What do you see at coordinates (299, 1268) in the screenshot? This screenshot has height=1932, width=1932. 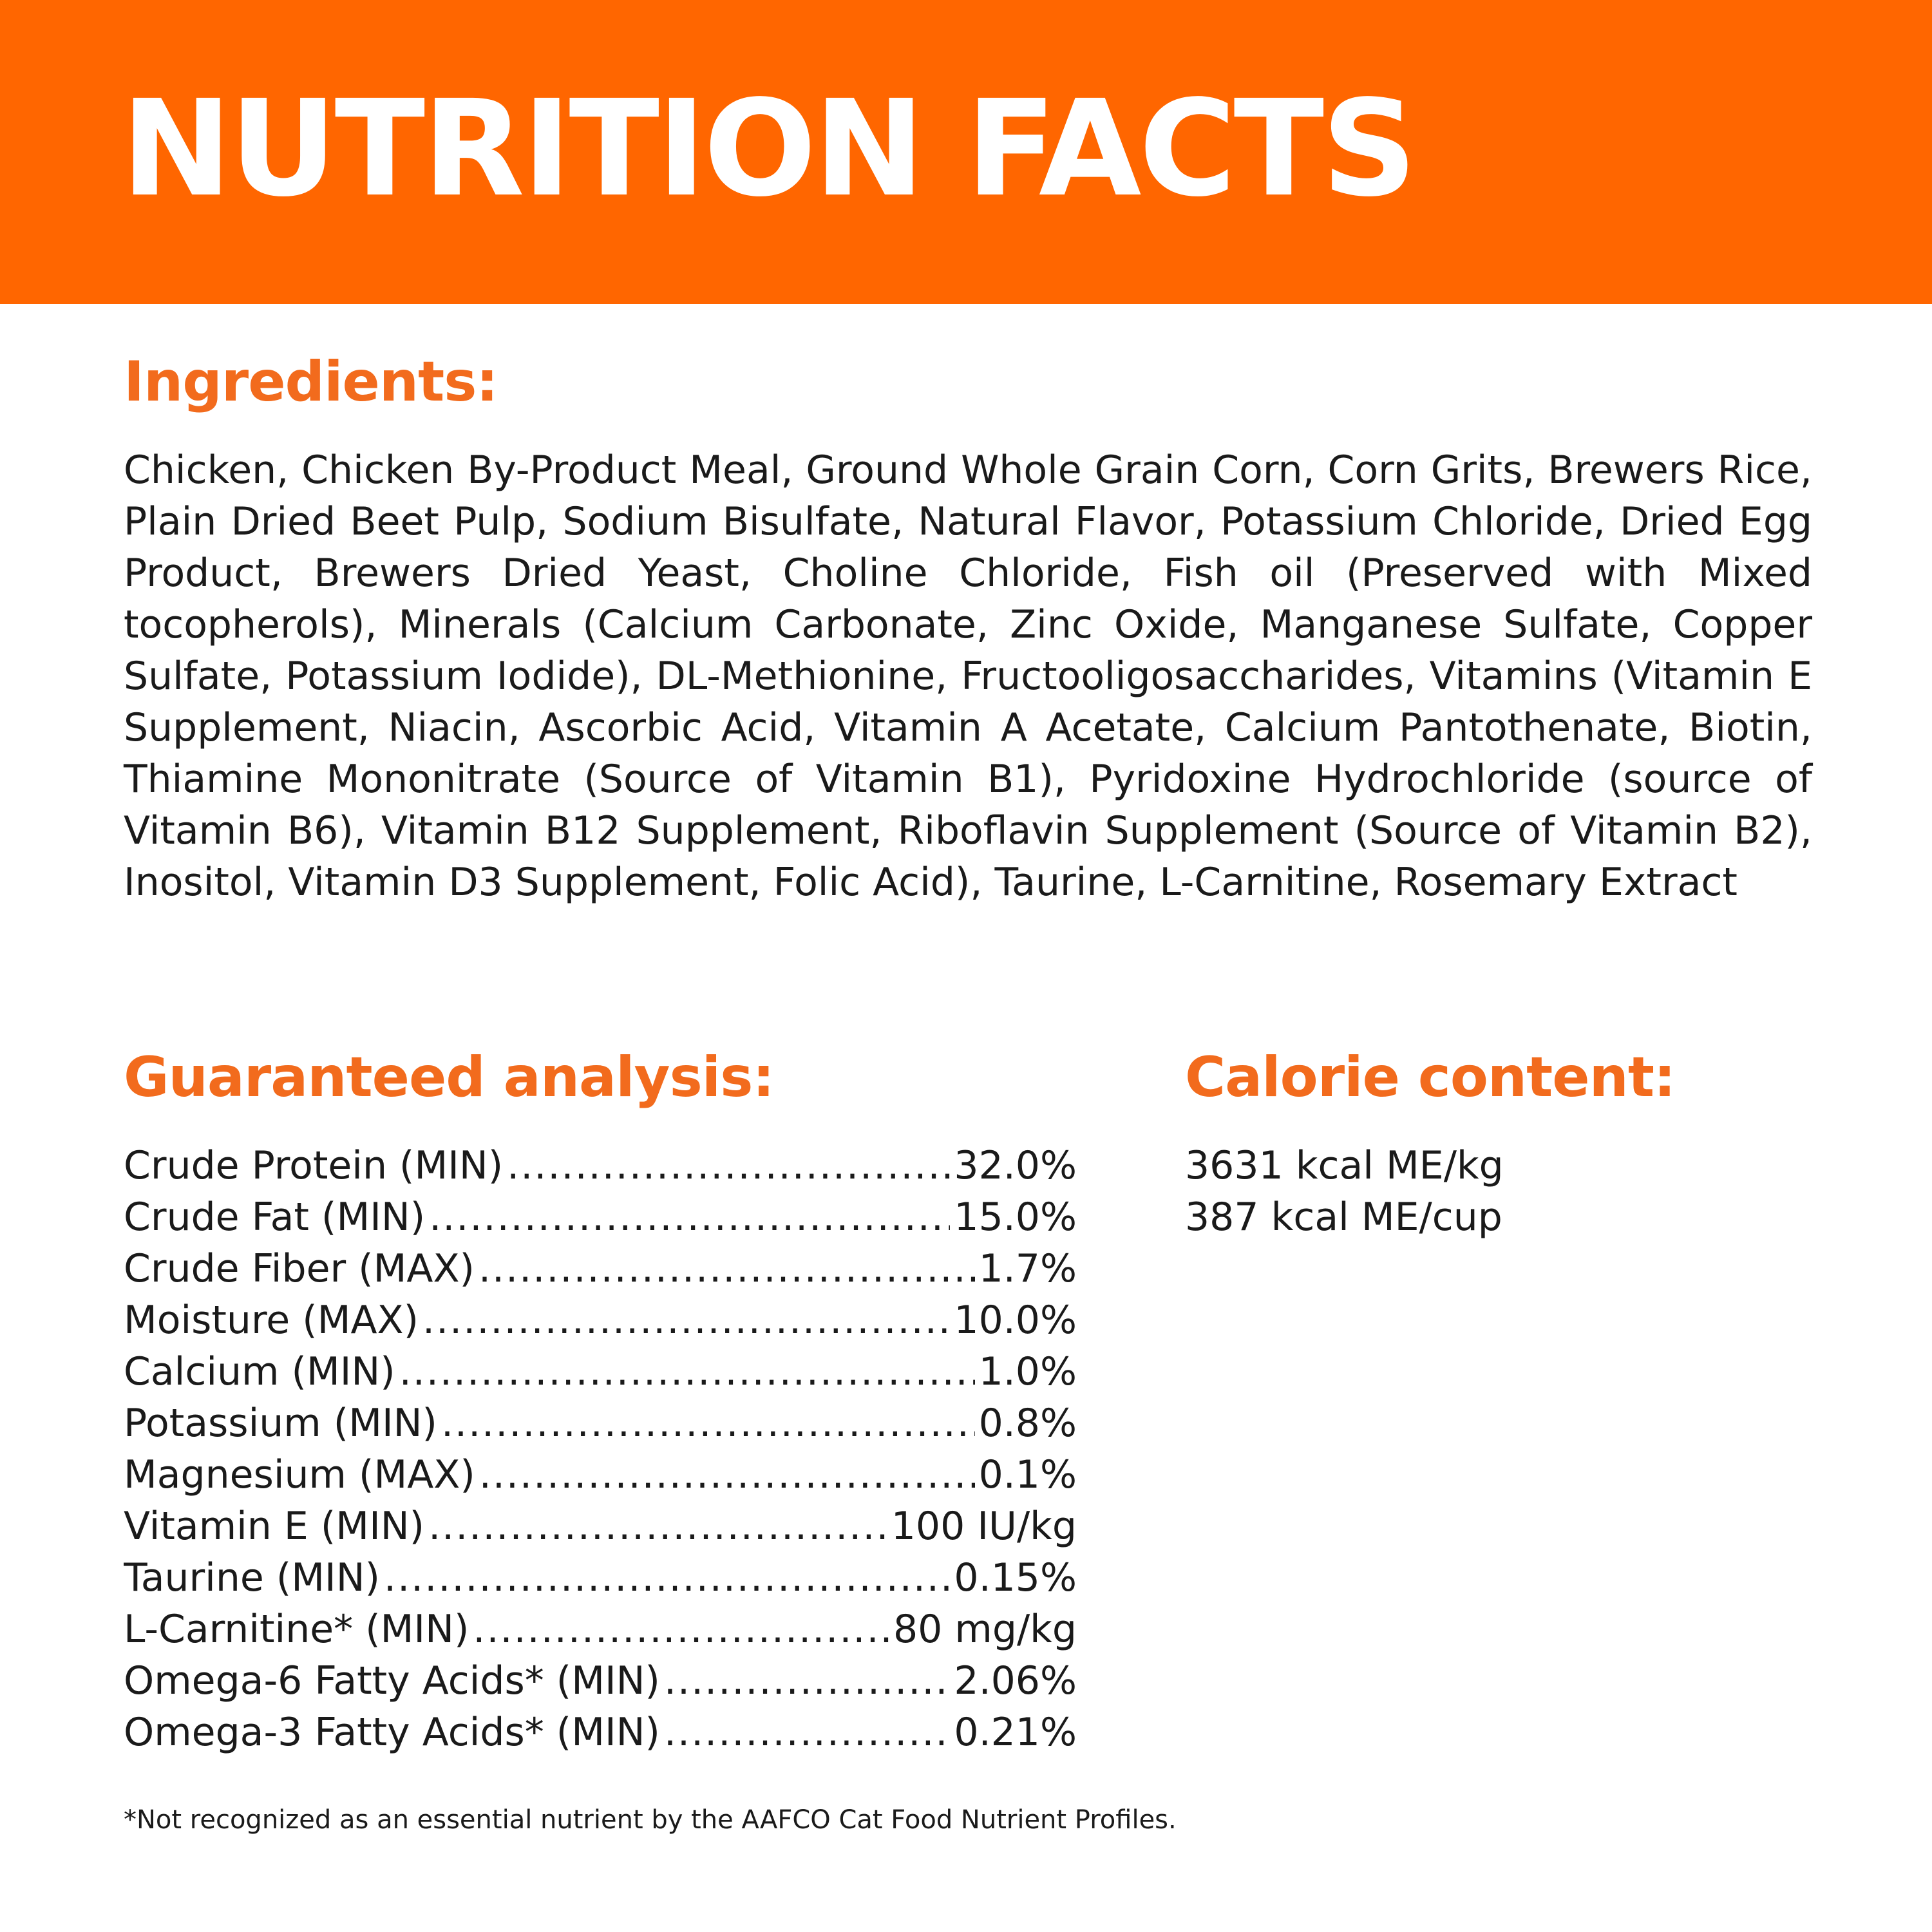 I see `analysis-label: Crude Fiber (MAX)` at bounding box center [299, 1268].